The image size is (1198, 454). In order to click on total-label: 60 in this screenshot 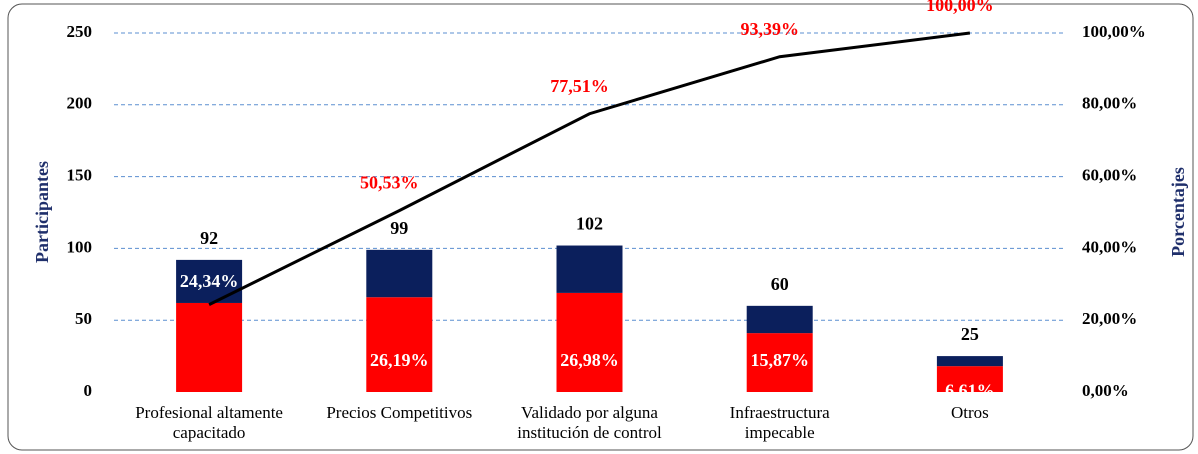, I will do `click(780, 284)`.